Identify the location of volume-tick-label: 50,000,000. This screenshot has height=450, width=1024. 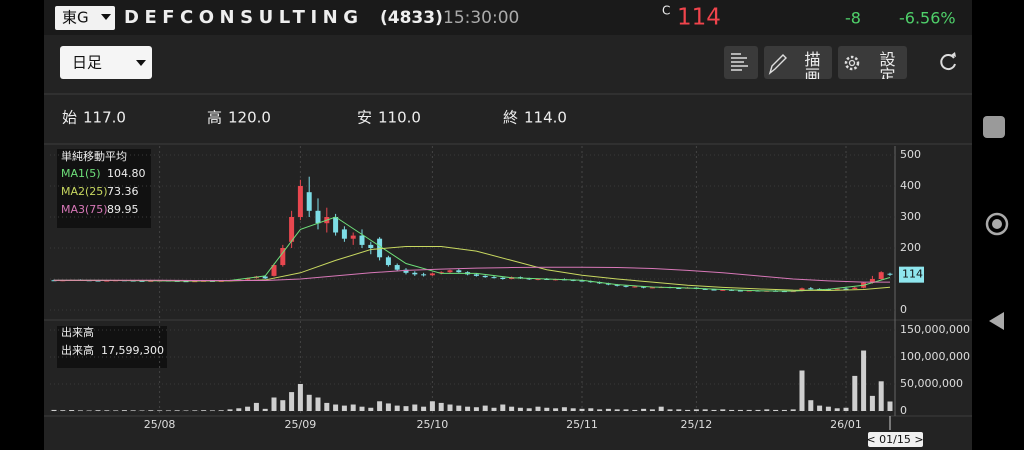
(931, 383).